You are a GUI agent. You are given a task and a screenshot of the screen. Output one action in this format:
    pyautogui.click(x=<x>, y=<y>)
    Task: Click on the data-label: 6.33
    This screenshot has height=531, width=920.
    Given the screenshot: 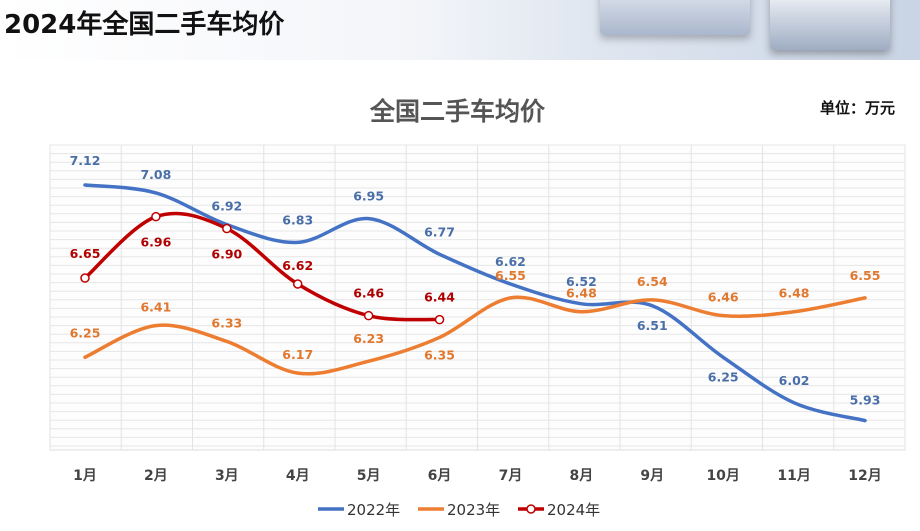 What is the action you would take?
    pyautogui.click(x=226, y=322)
    